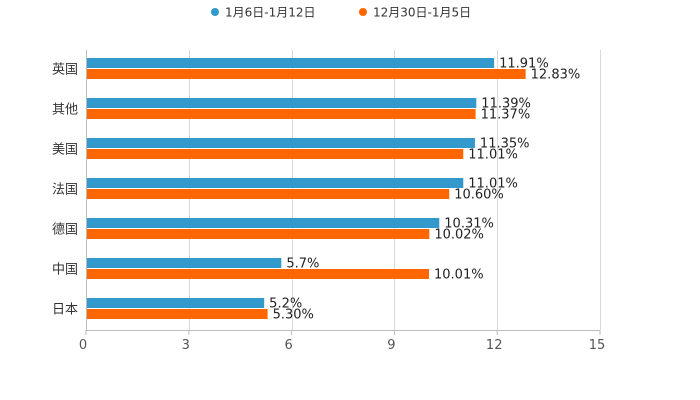 This screenshot has height=400, width=700. Describe the element at coordinates (270, 13) in the screenshot. I see `legend-label: 1月6日-1月12日` at that location.